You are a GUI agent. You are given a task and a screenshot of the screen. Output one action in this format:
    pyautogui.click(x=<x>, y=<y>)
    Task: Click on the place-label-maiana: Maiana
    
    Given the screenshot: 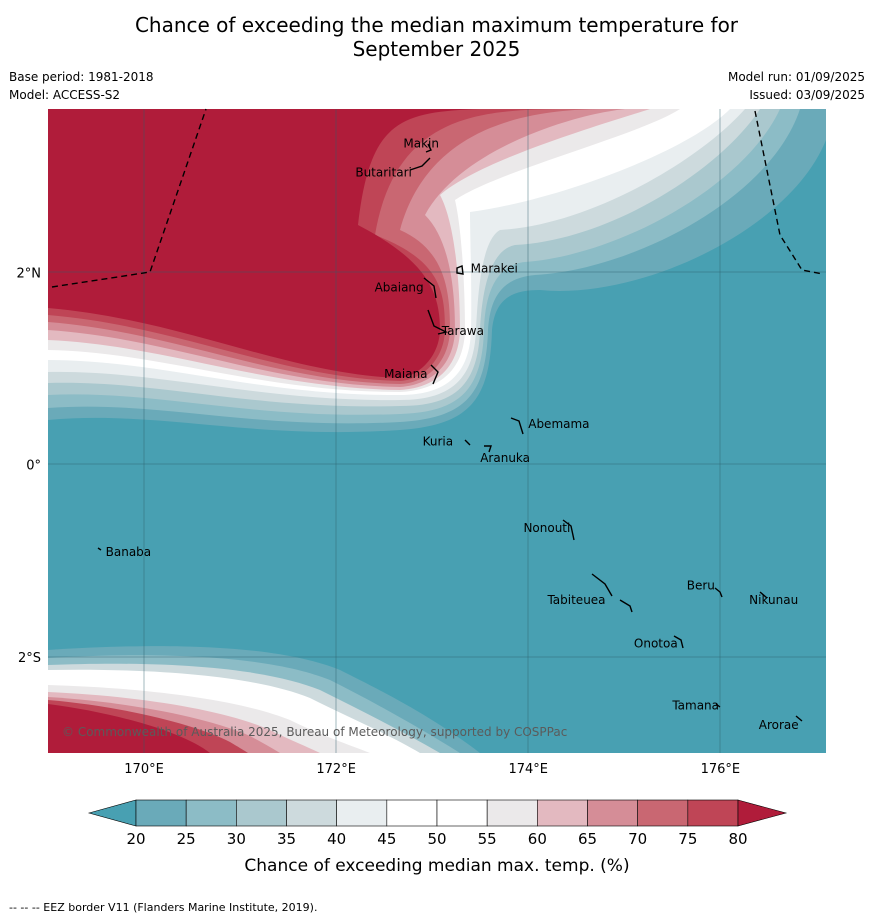 What is the action you would take?
    pyautogui.click(x=405, y=374)
    